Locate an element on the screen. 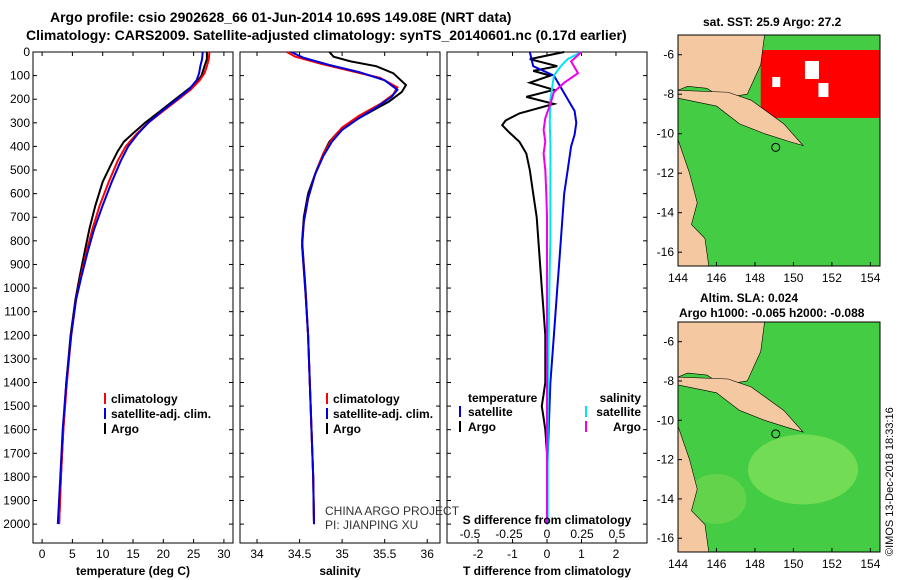 Image resolution: width=900 pixels, height=580 pixels. x-tick-label: -2 is located at coordinates (478, 554).